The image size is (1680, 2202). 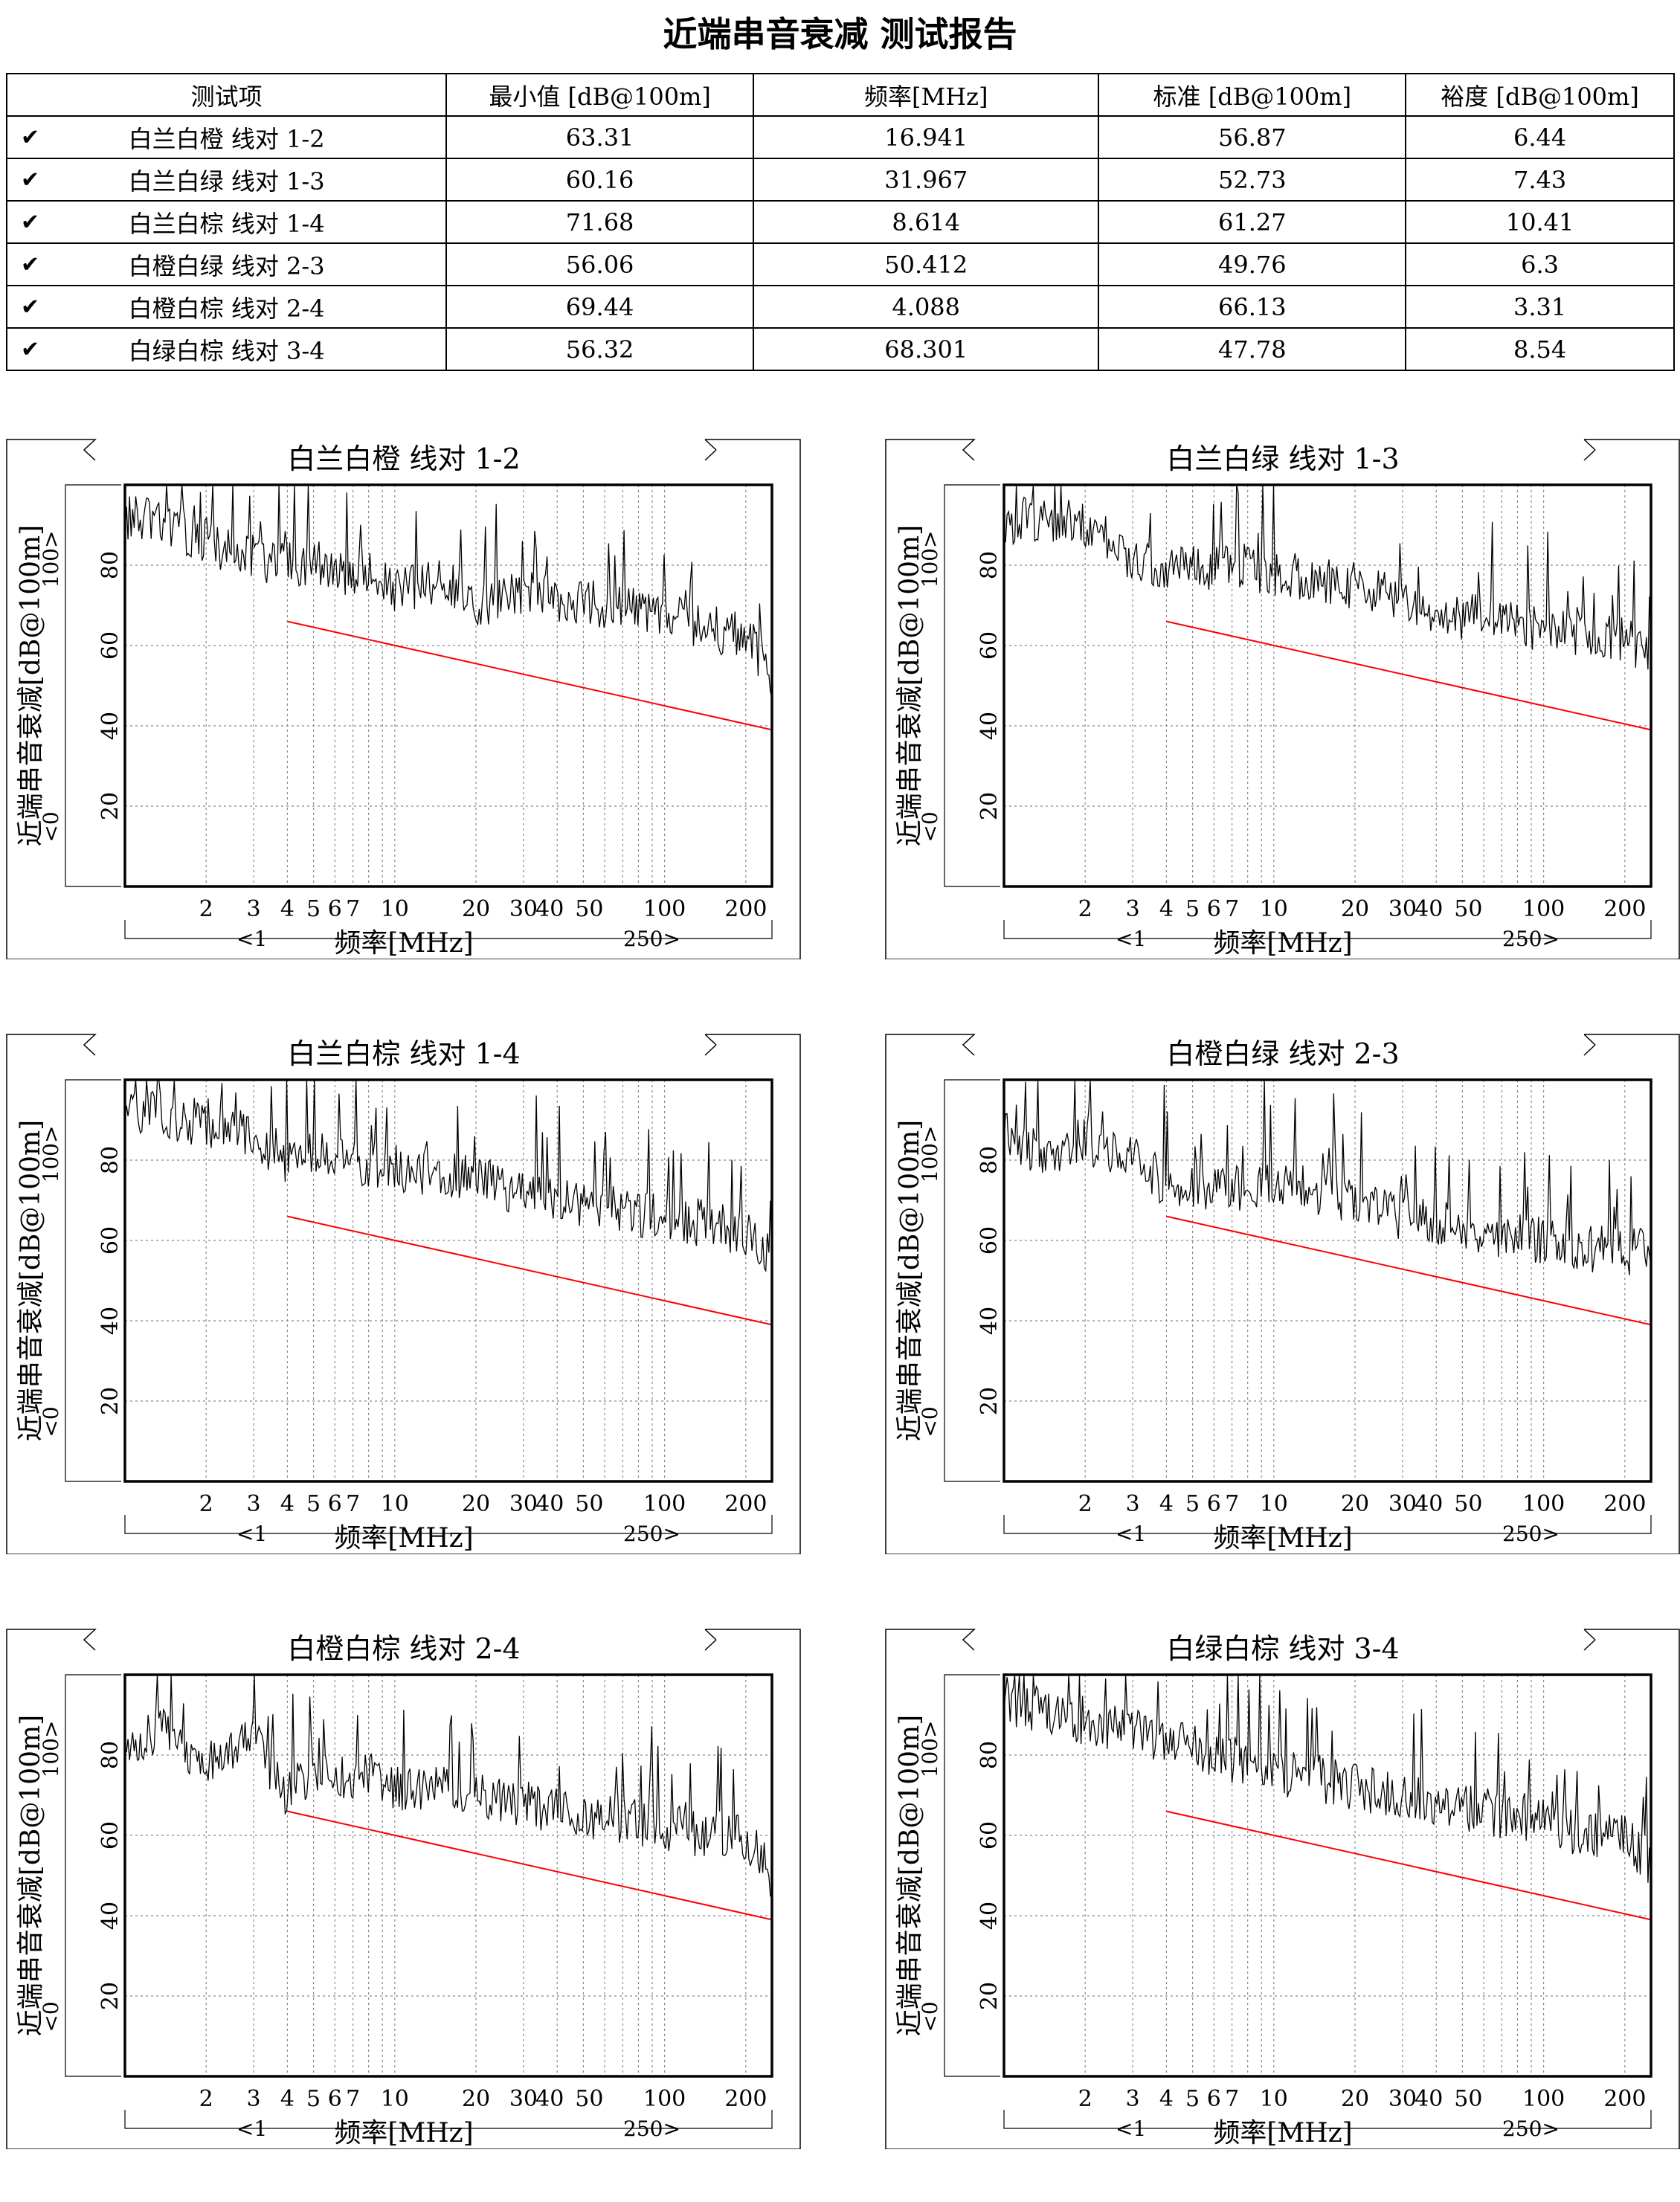 I want to click on row-margin: 8.54, so click(x=1540, y=349).